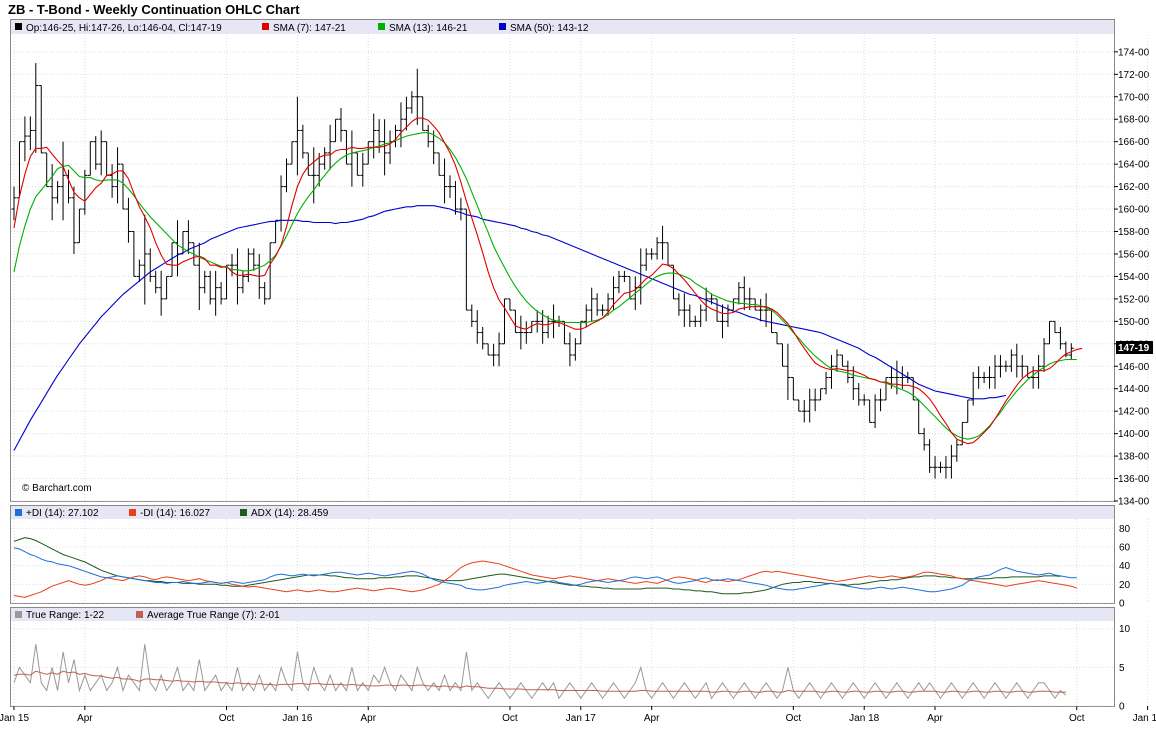 The image size is (1156, 748). What do you see at coordinates (1125, 566) in the screenshot?
I see `dmi-tick-label: 40` at bounding box center [1125, 566].